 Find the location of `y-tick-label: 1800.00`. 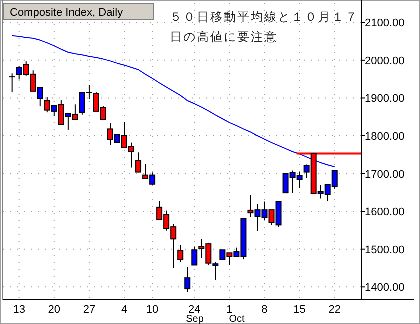

y-tick-label: 1800.00 is located at coordinates (385, 137).